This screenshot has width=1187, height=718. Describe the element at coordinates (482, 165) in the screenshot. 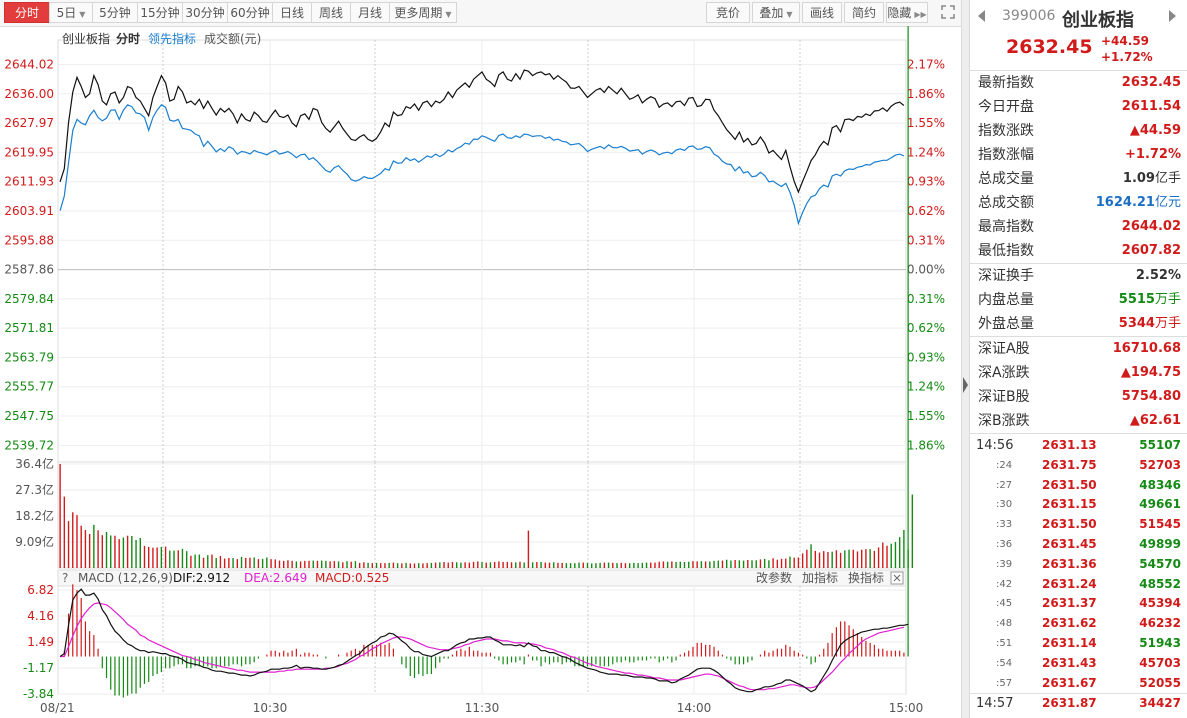

I see `leading-indicator-line` at that location.